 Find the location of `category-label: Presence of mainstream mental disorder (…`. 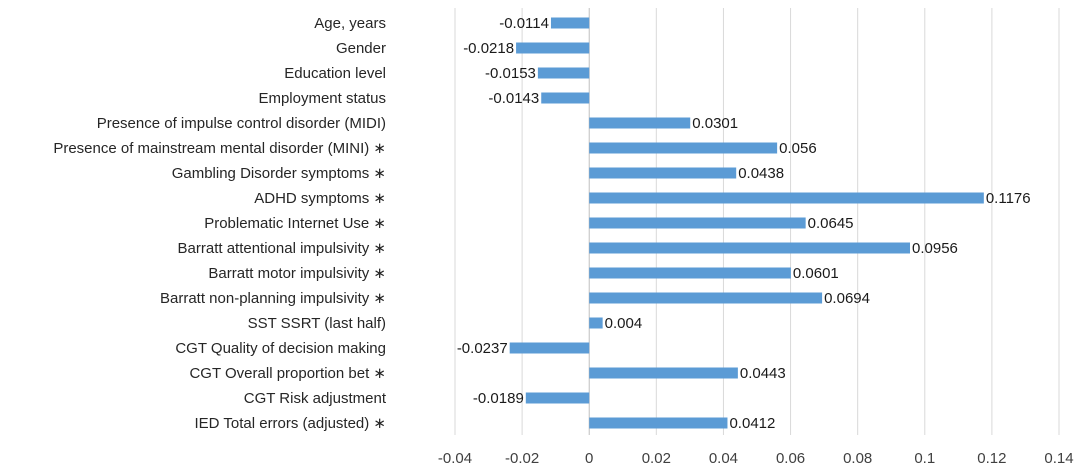

category-label: Presence of mainstream mental disorder (… is located at coordinates (219, 148).